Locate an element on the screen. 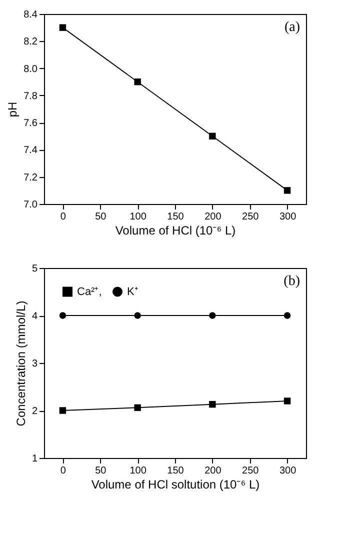 The height and width of the screenshot is (543, 353). y-tick-label: 5 is located at coordinates (35, 269).